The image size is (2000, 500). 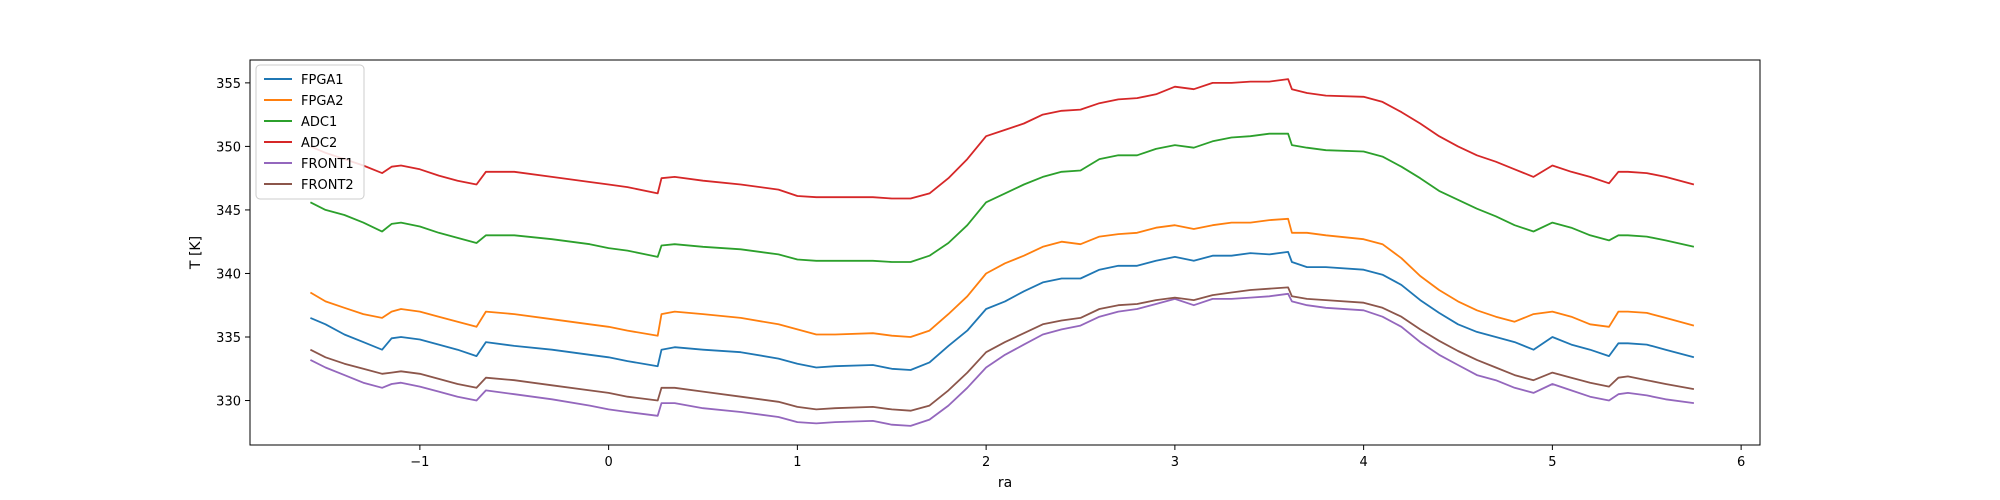 What do you see at coordinates (986, 462) in the screenshot?
I see `x-tick-label: 2` at bounding box center [986, 462].